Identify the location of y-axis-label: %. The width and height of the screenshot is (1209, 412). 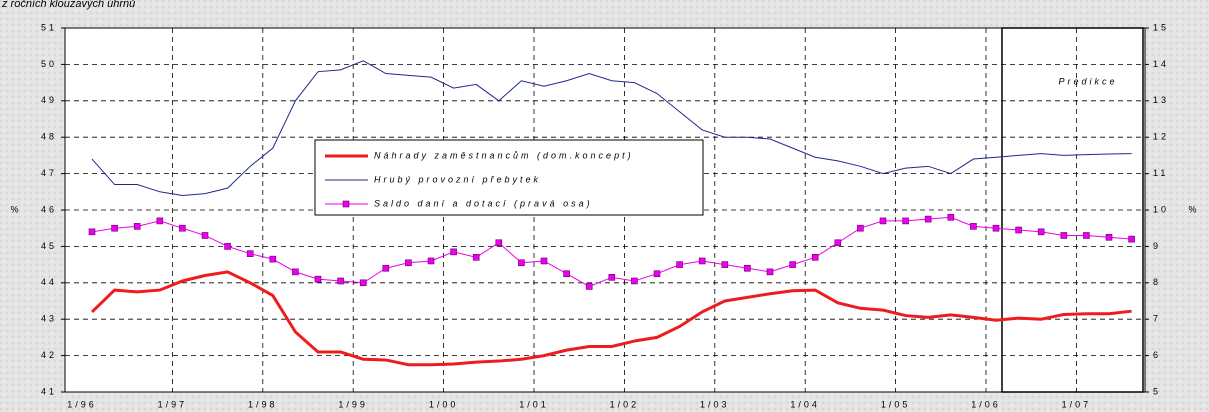
(15, 209).